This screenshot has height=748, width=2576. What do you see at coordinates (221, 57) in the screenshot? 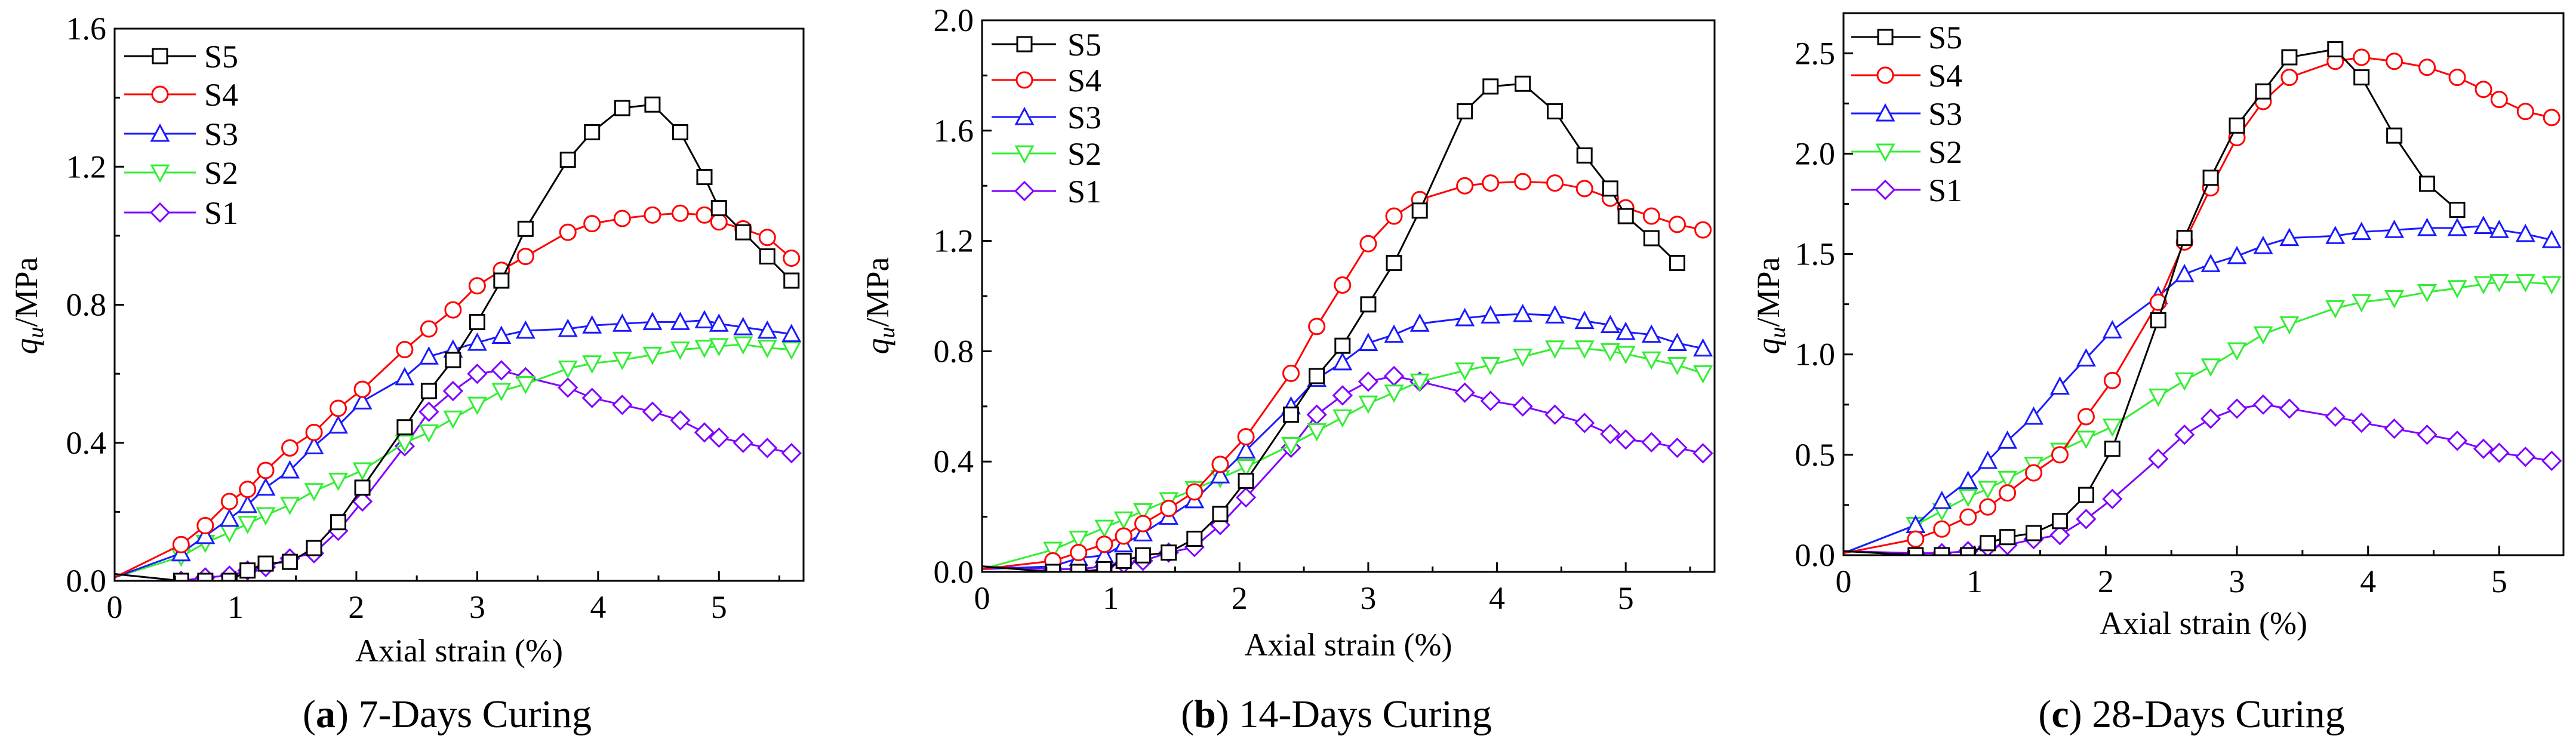
I see `legend-label: S5` at bounding box center [221, 57].